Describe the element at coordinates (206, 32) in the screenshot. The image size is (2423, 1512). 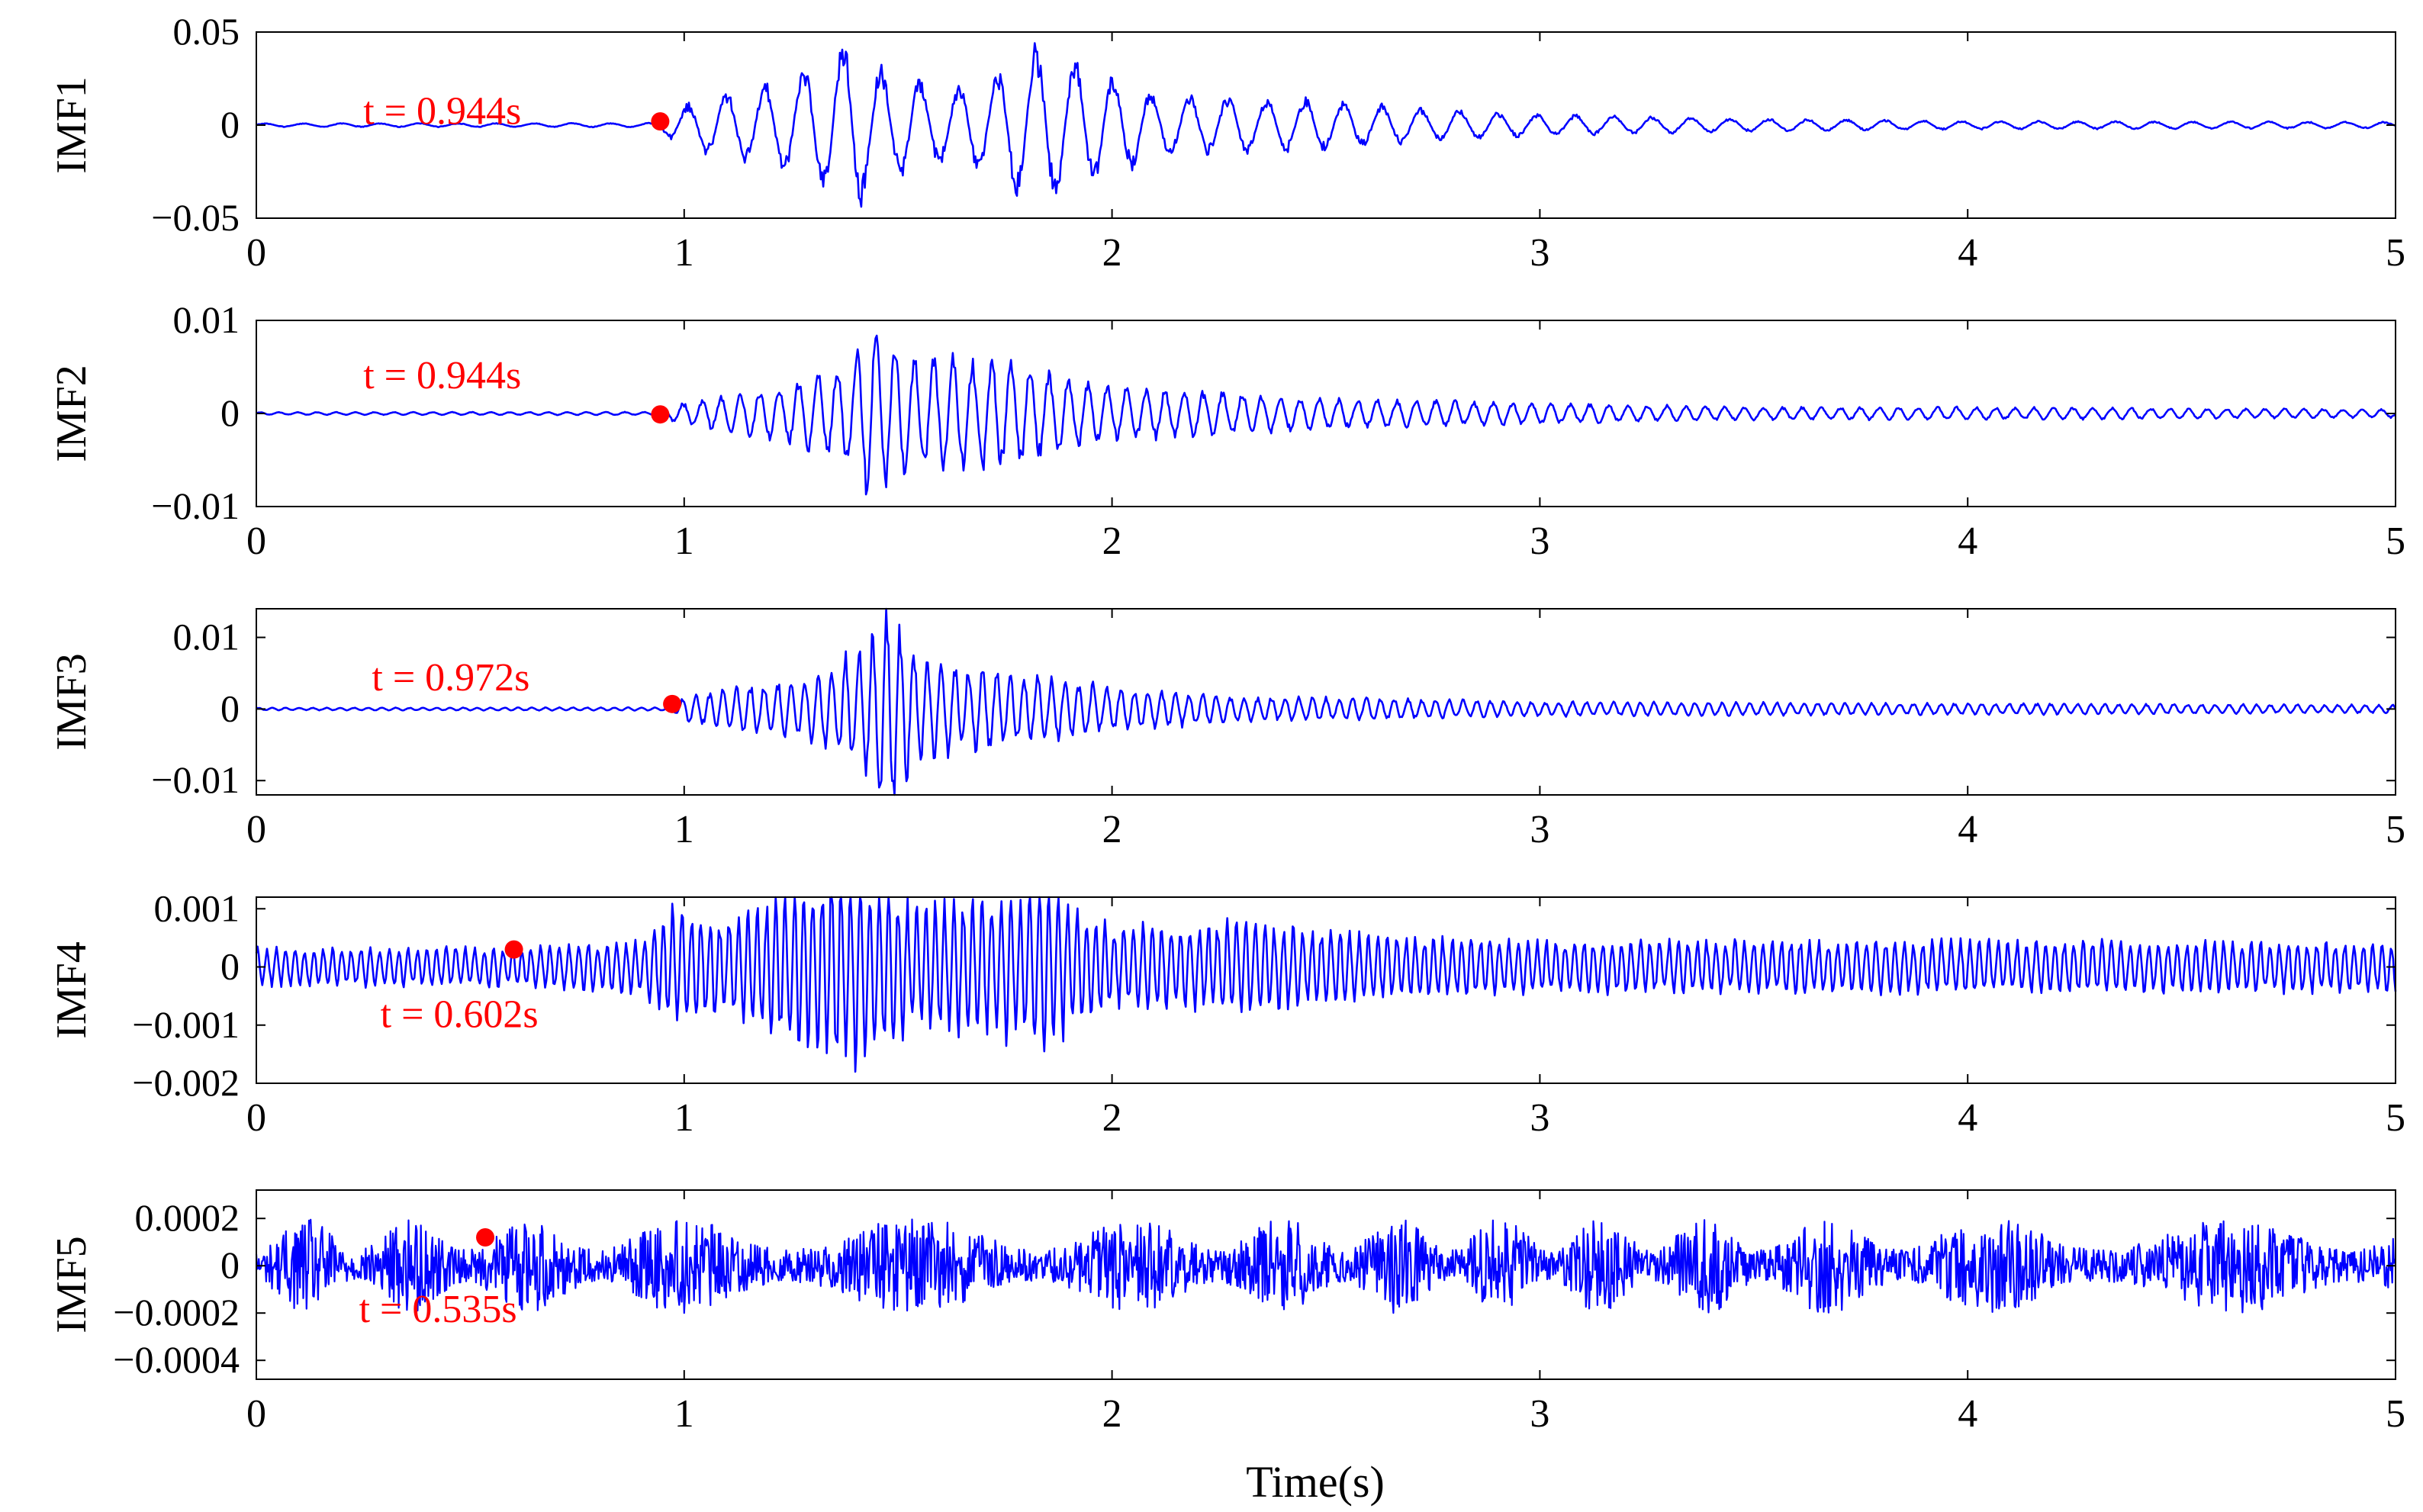
I see `y-tick-label: 0.05` at that location.